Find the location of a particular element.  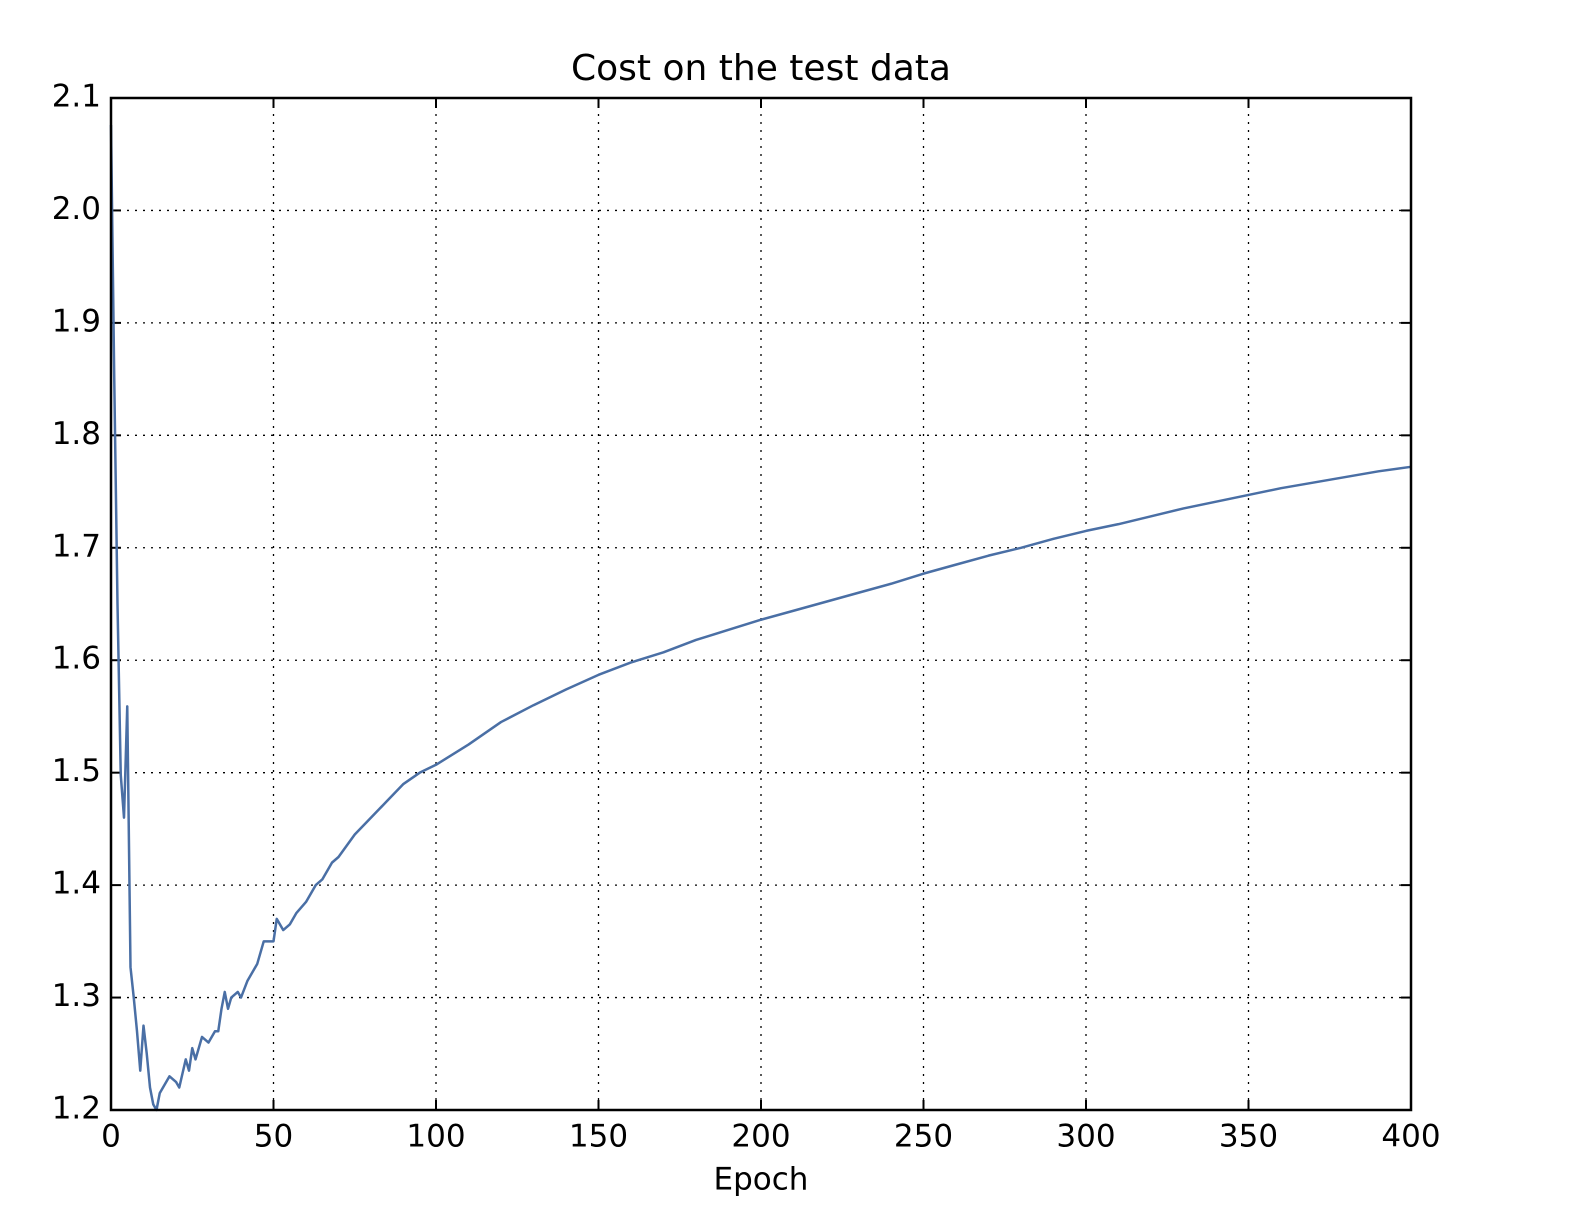

x-tick-label: 150 is located at coordinates (598, 1137).